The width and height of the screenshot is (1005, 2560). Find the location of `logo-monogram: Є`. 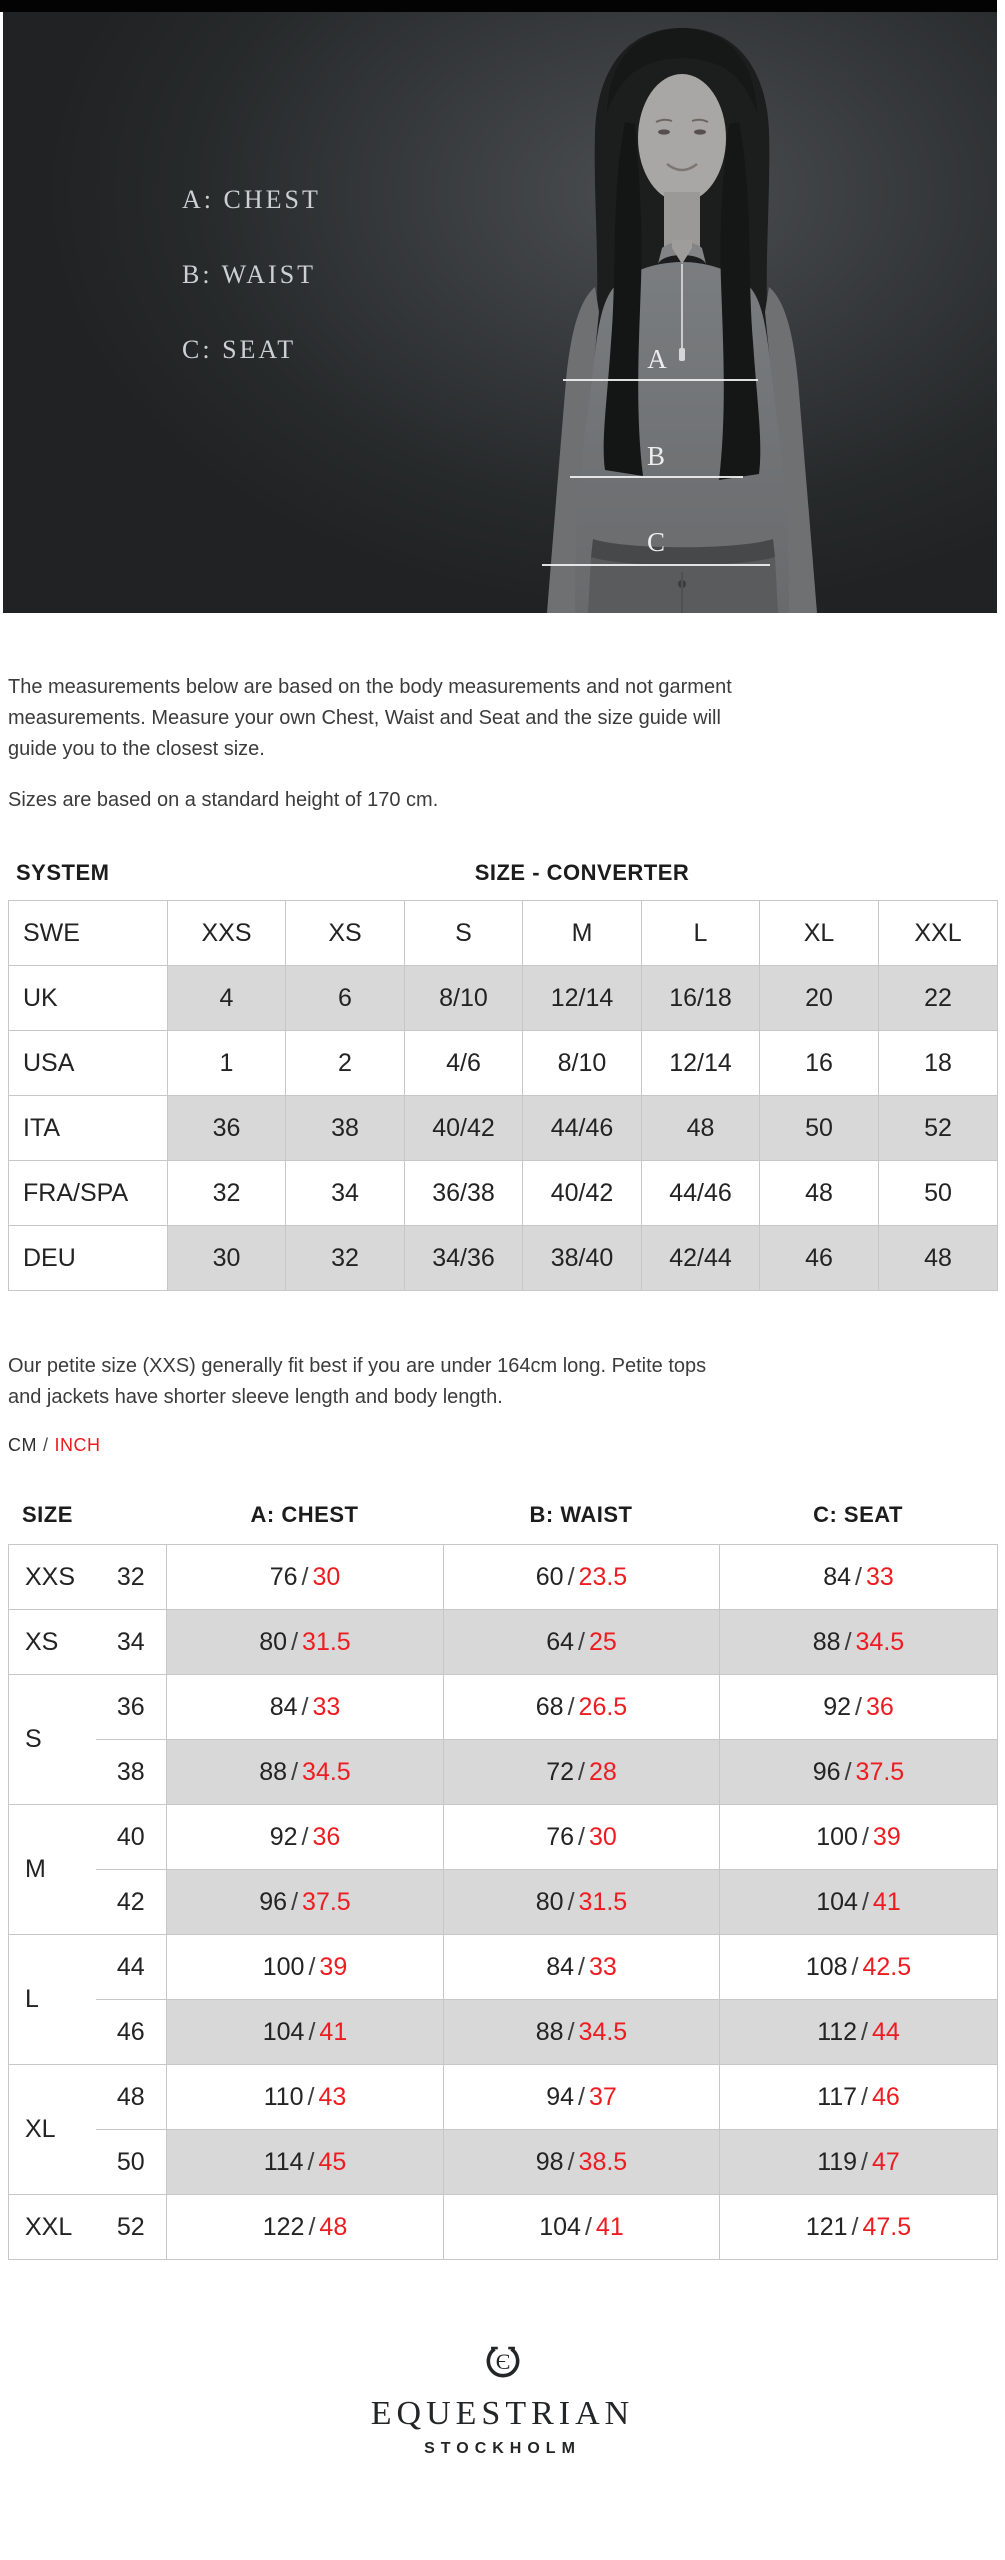

logo-monogram: Є is located at coordinates (502, 2361).